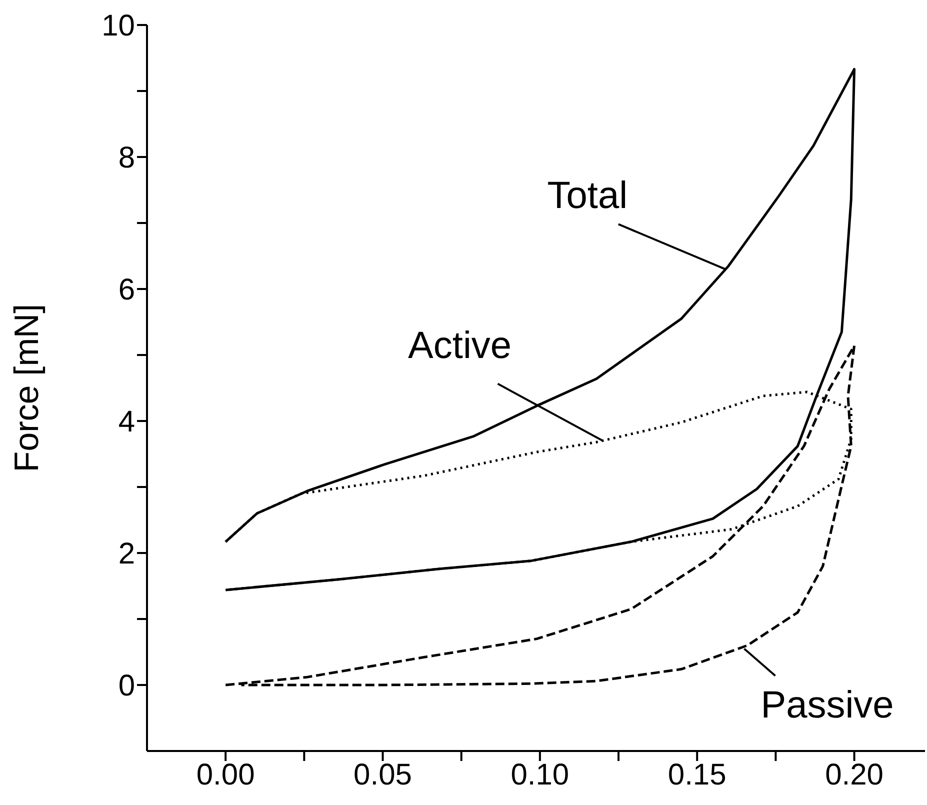 The image size is (927, 805). What do you see at coordinates (854, 775) in the screenshot?
I see `x-tick-label: 0.20` at bounding box center [854, 775].